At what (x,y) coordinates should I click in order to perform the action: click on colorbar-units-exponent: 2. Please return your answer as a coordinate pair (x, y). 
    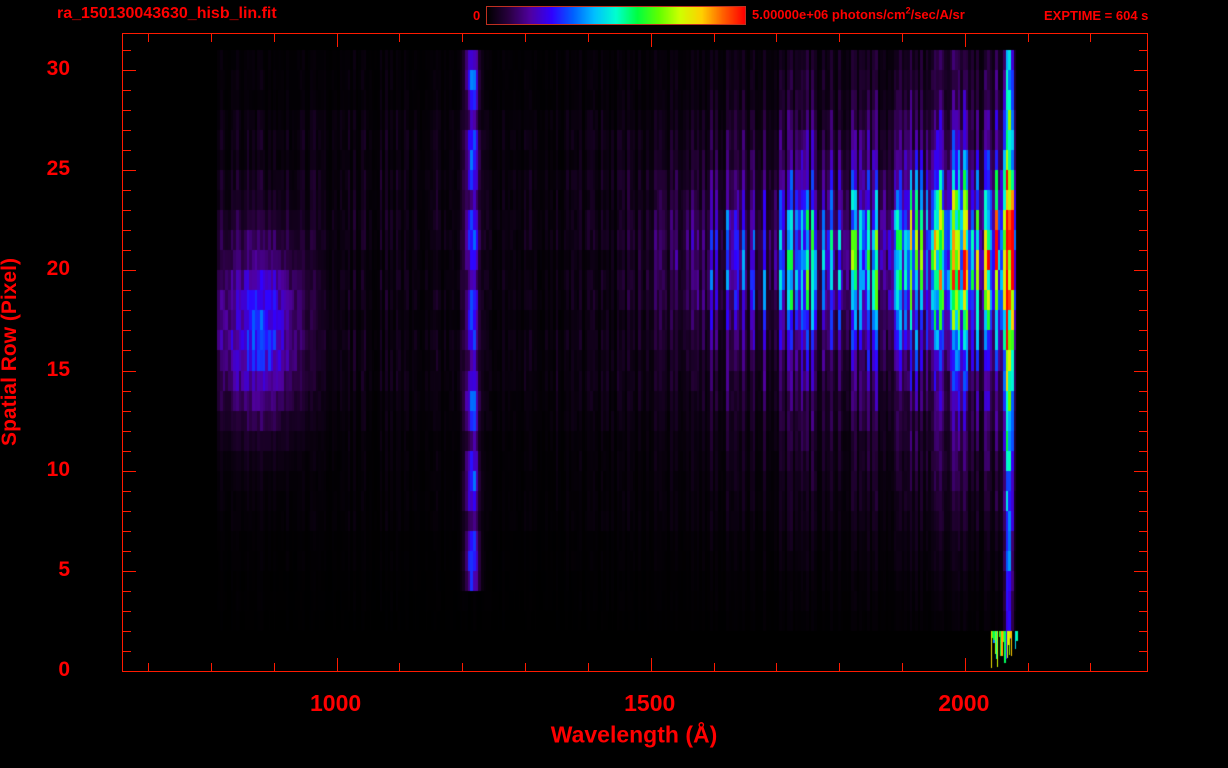
    Looking at the image, I should click on (908, 10).